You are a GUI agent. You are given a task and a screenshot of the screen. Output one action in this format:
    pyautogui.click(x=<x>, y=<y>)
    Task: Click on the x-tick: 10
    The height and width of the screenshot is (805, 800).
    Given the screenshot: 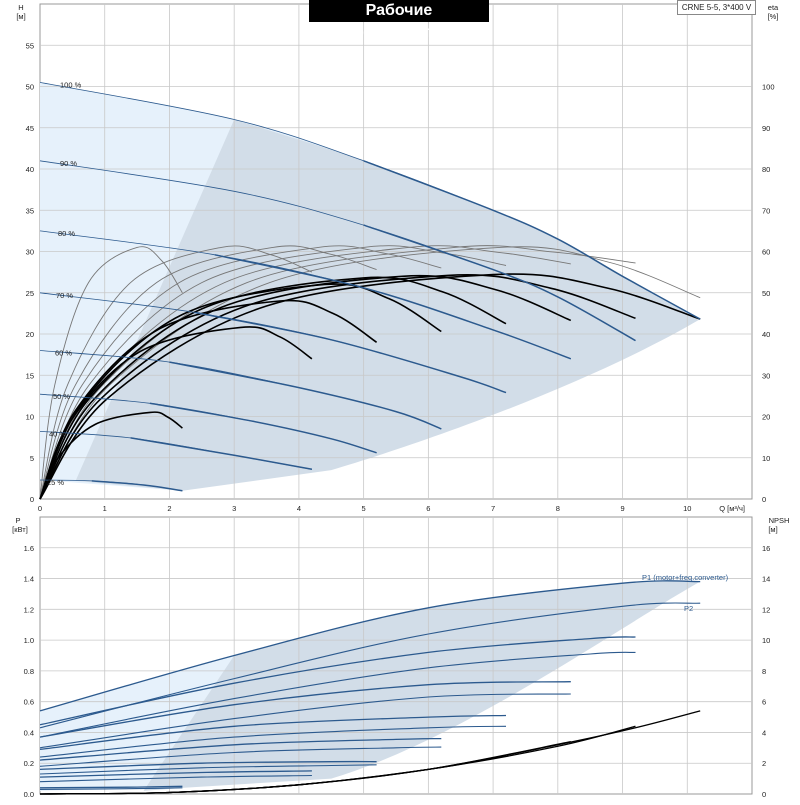 What is the action you would take?
    pyautogui.click(x=687, y=508)
    